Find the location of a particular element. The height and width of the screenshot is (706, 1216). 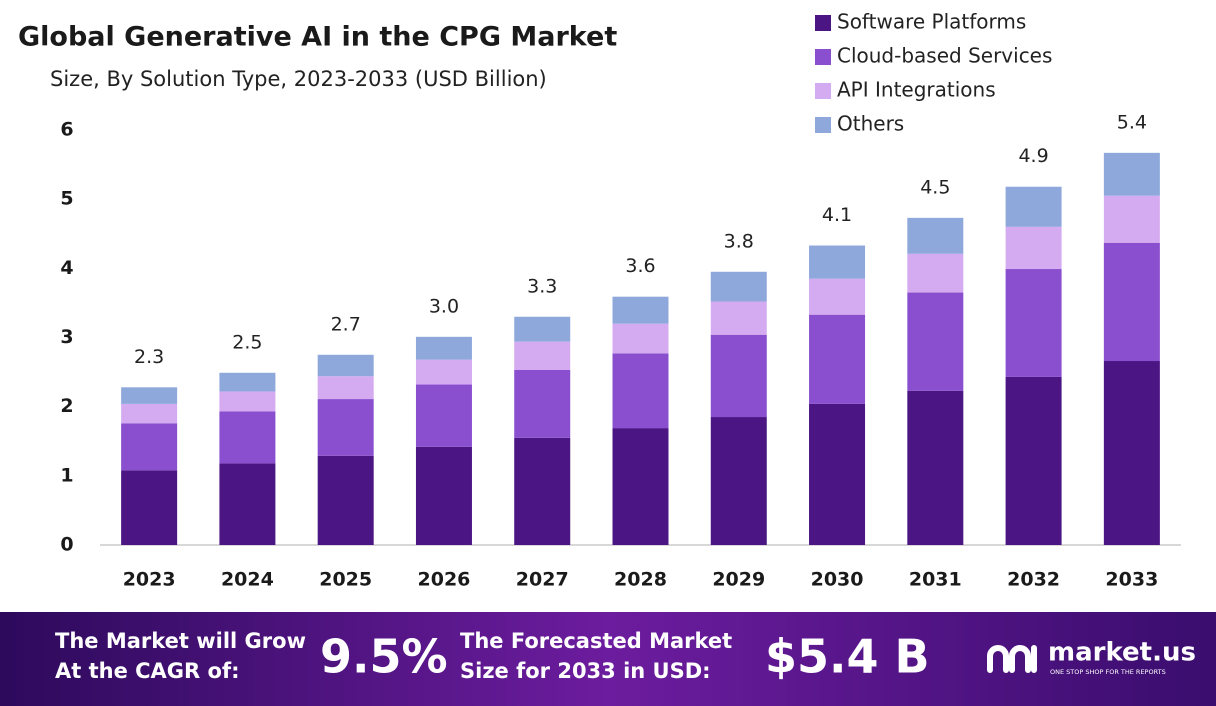

total-label: 4.1 is located at coordinates (837, 215).